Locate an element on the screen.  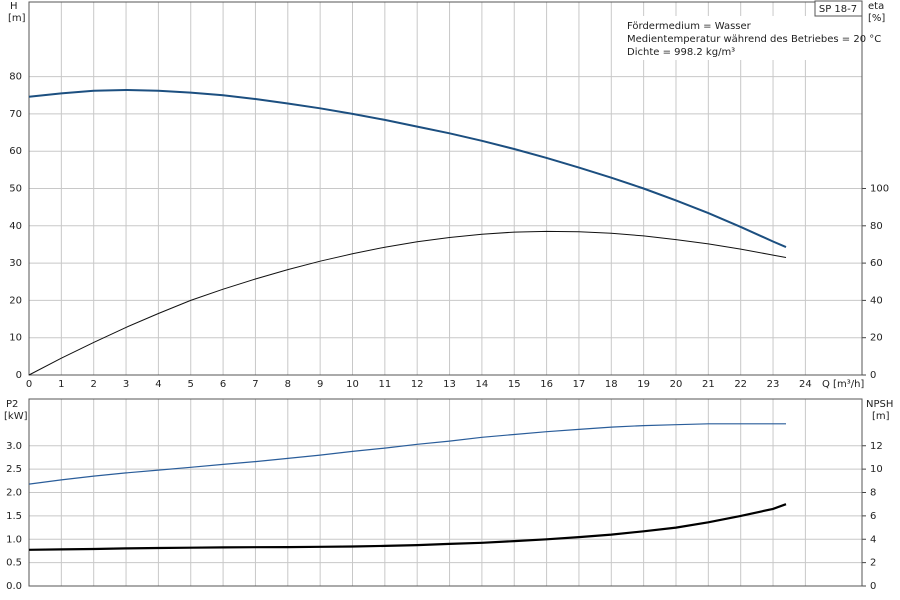
y2-tick-label: 8 is located at coordinates (873, 493).